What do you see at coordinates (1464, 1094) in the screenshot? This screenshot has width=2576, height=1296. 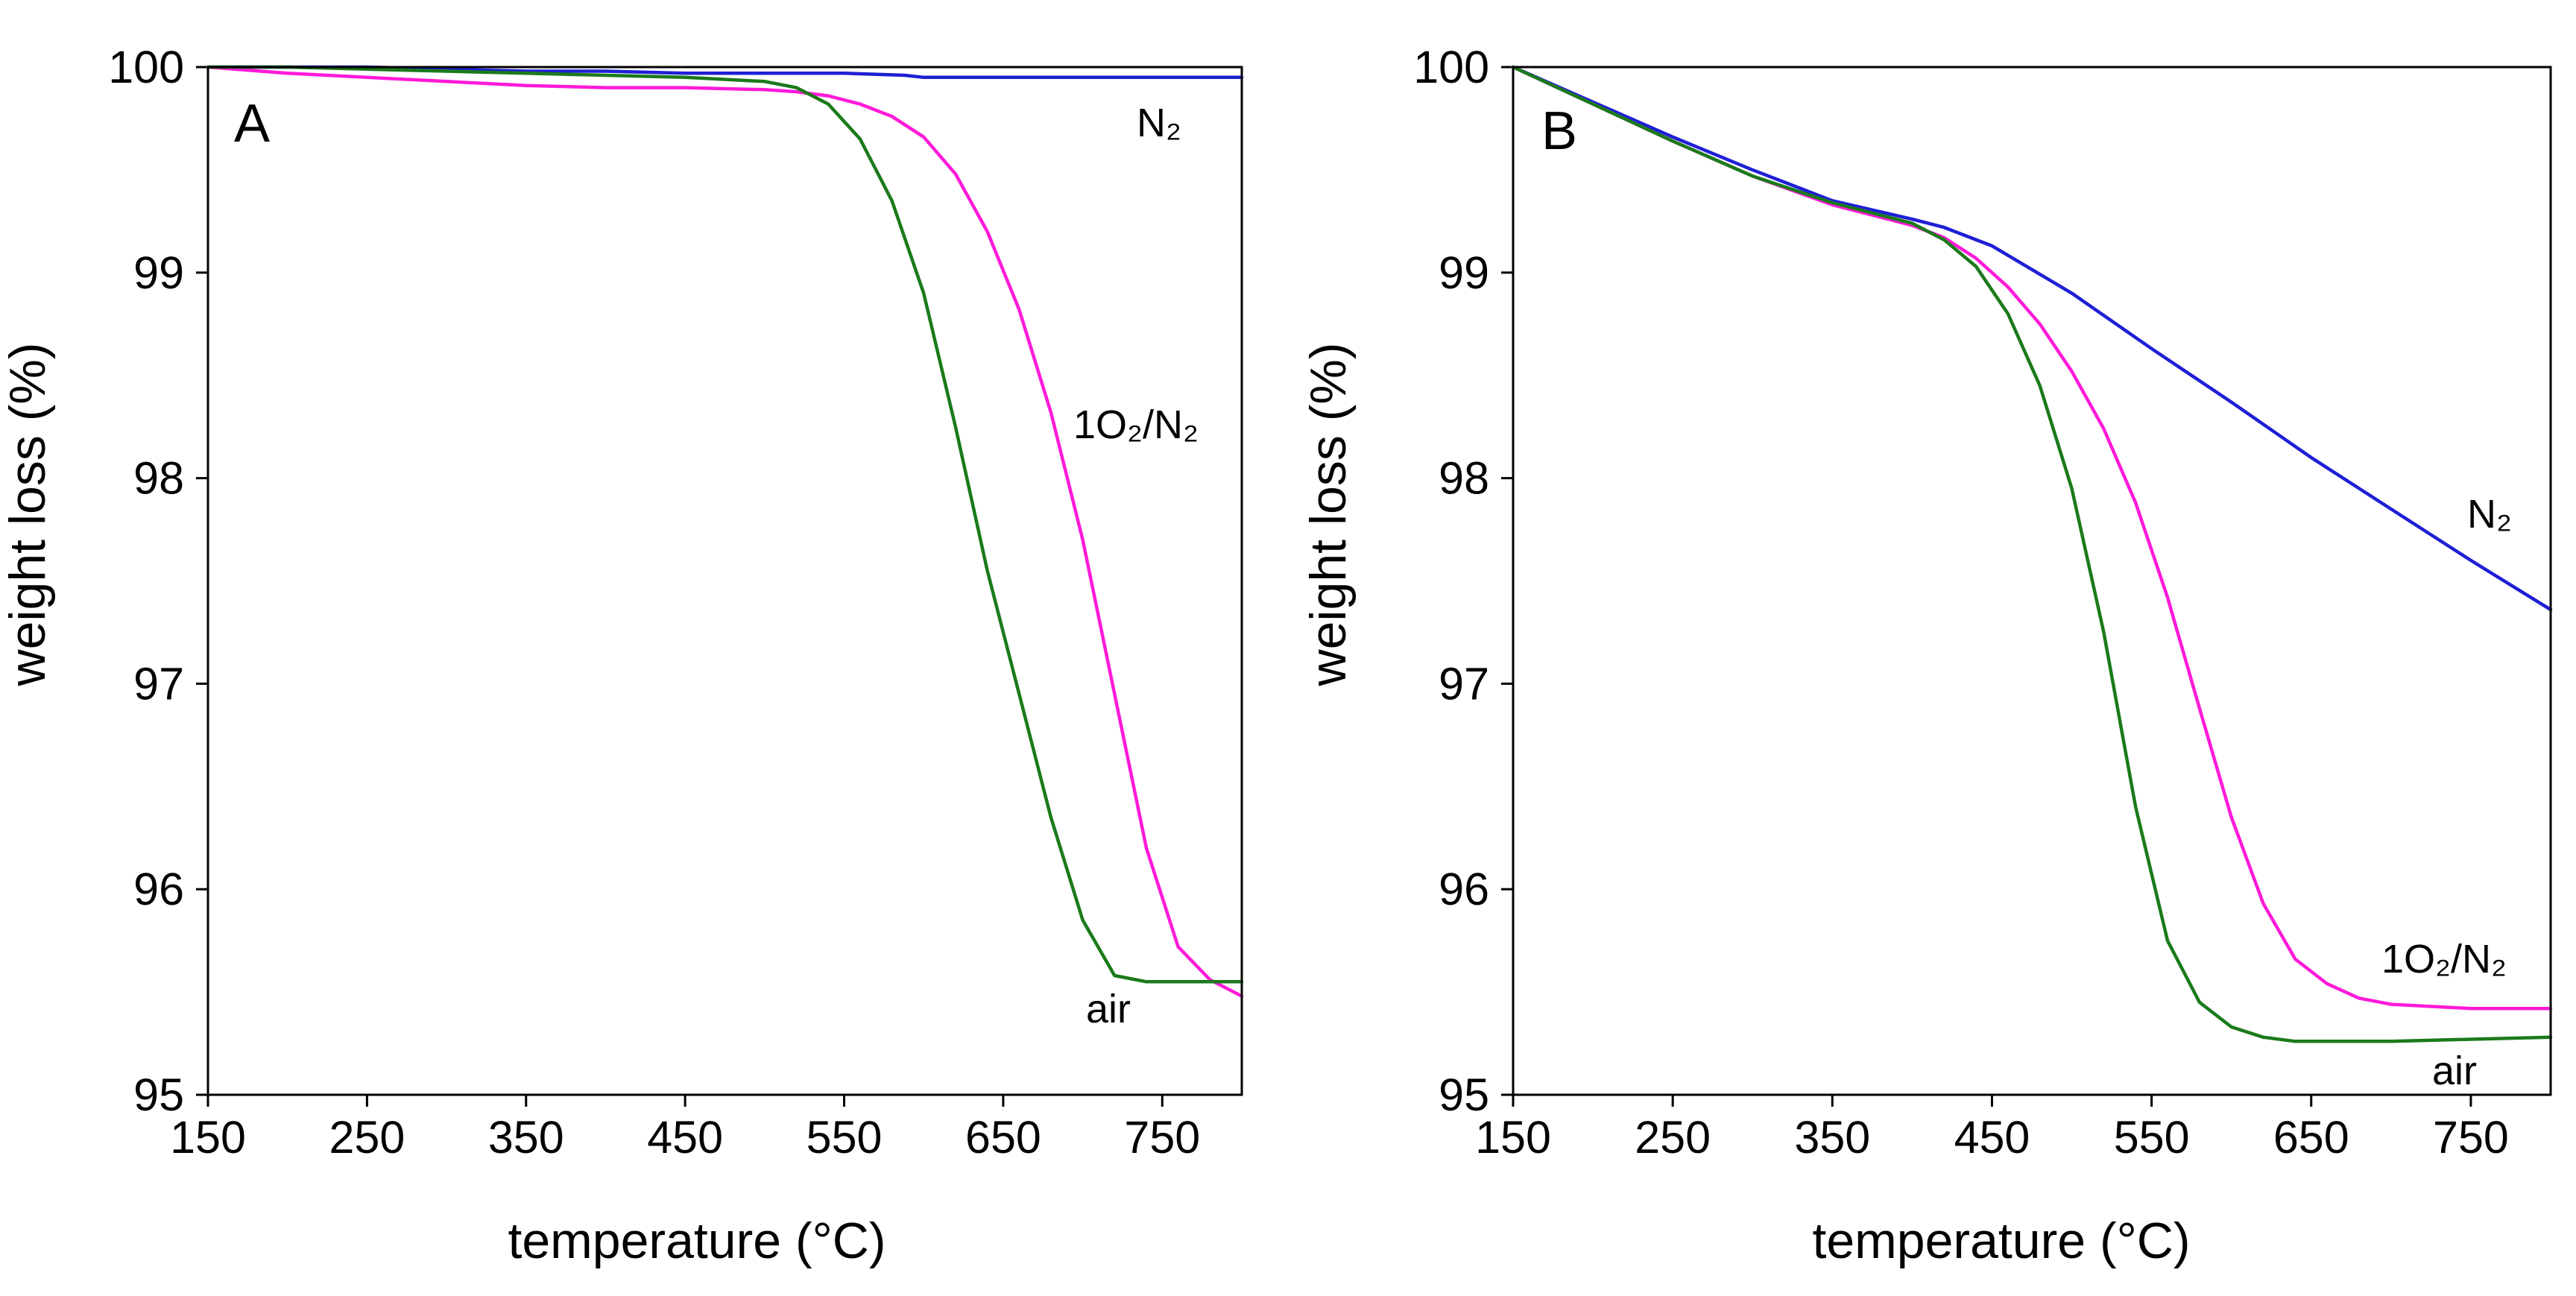 I see `panel-b-ytick-label: 95` at bounding box center [1464, 1094].